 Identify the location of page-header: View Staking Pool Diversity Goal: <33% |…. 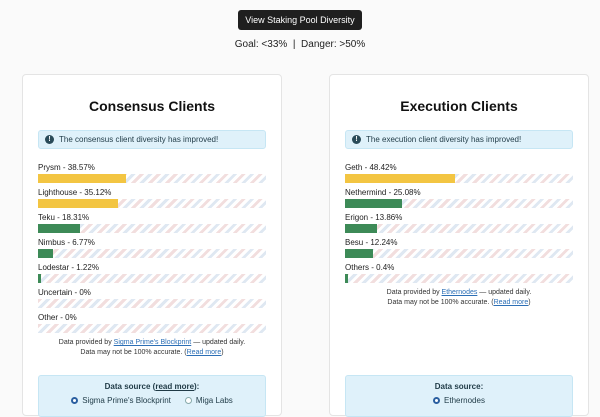
(300, 25).